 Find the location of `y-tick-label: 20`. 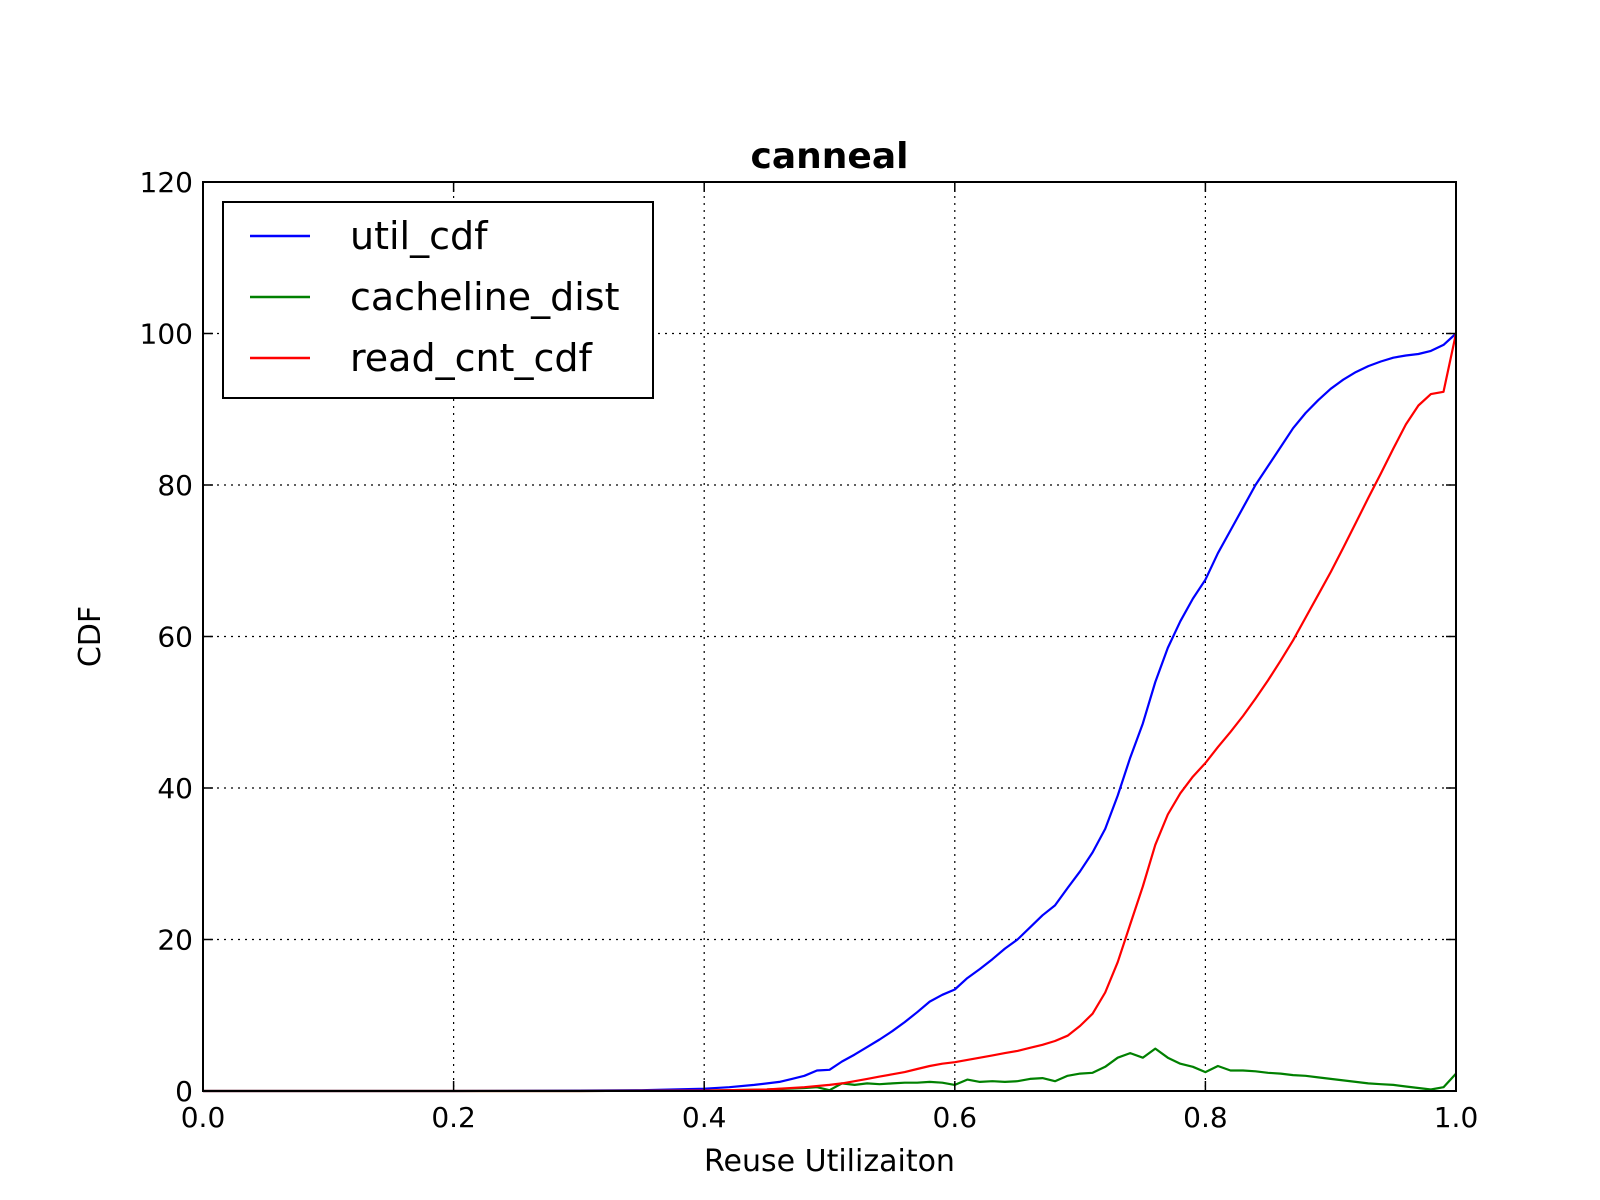

y-tick-label: 20 is located at coordinates (175, 940).